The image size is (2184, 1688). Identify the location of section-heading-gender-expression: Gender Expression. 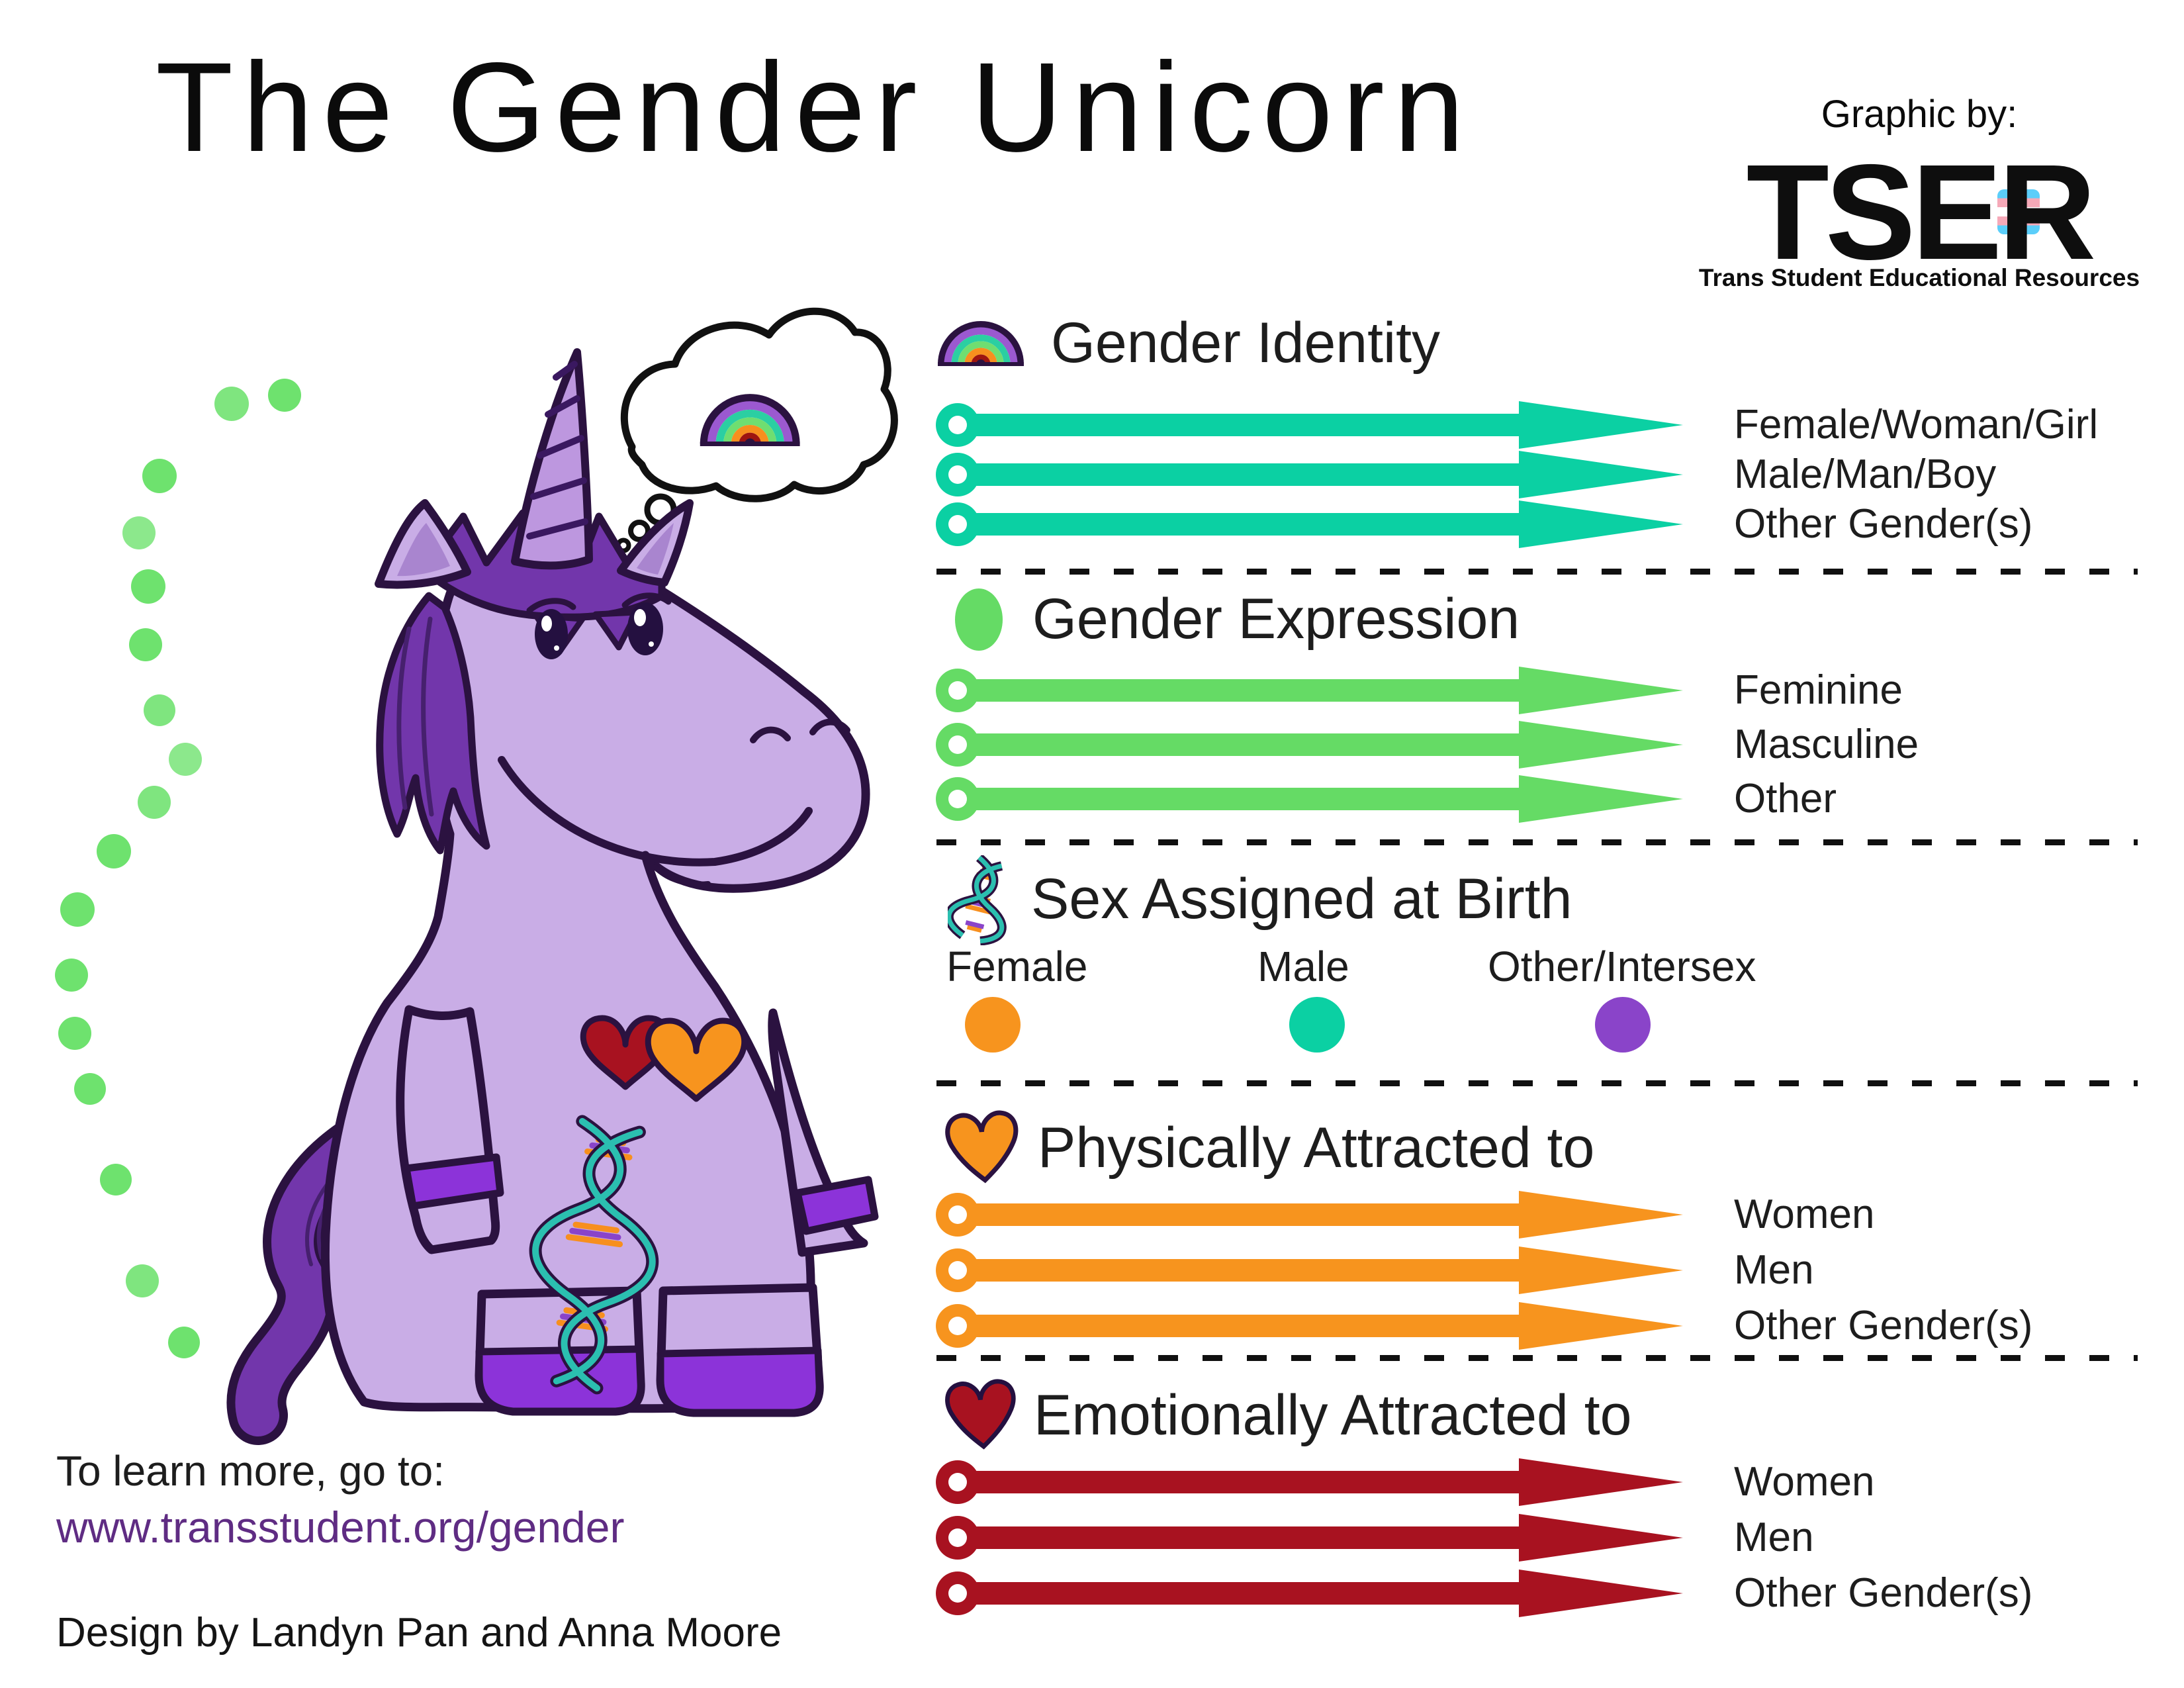
(1276, 619).